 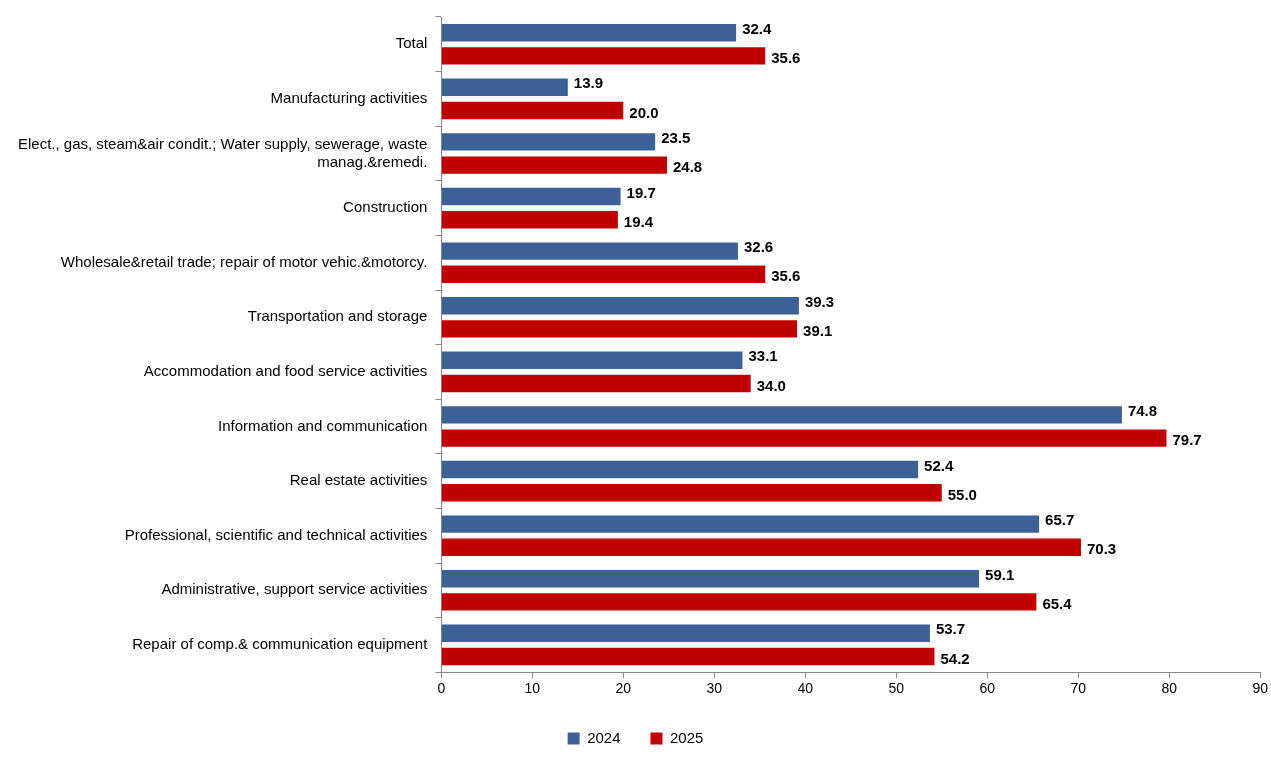 I want to click on data-label: 53.7, so click(x=950, y=629).